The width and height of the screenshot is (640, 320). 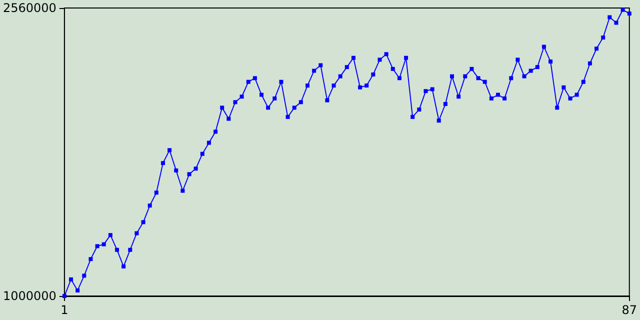 I want to click on y-tick-label: 2560000, so click(x=29, y=8).